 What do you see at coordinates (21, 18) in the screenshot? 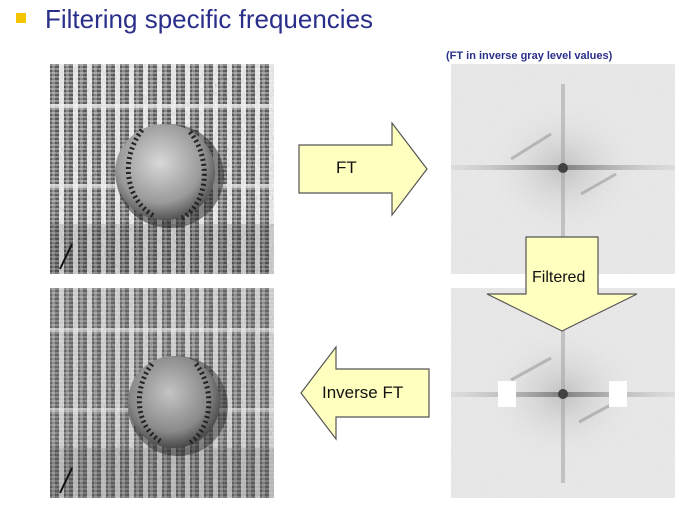
I see `title-bullet` at bounding box center [21, 18].